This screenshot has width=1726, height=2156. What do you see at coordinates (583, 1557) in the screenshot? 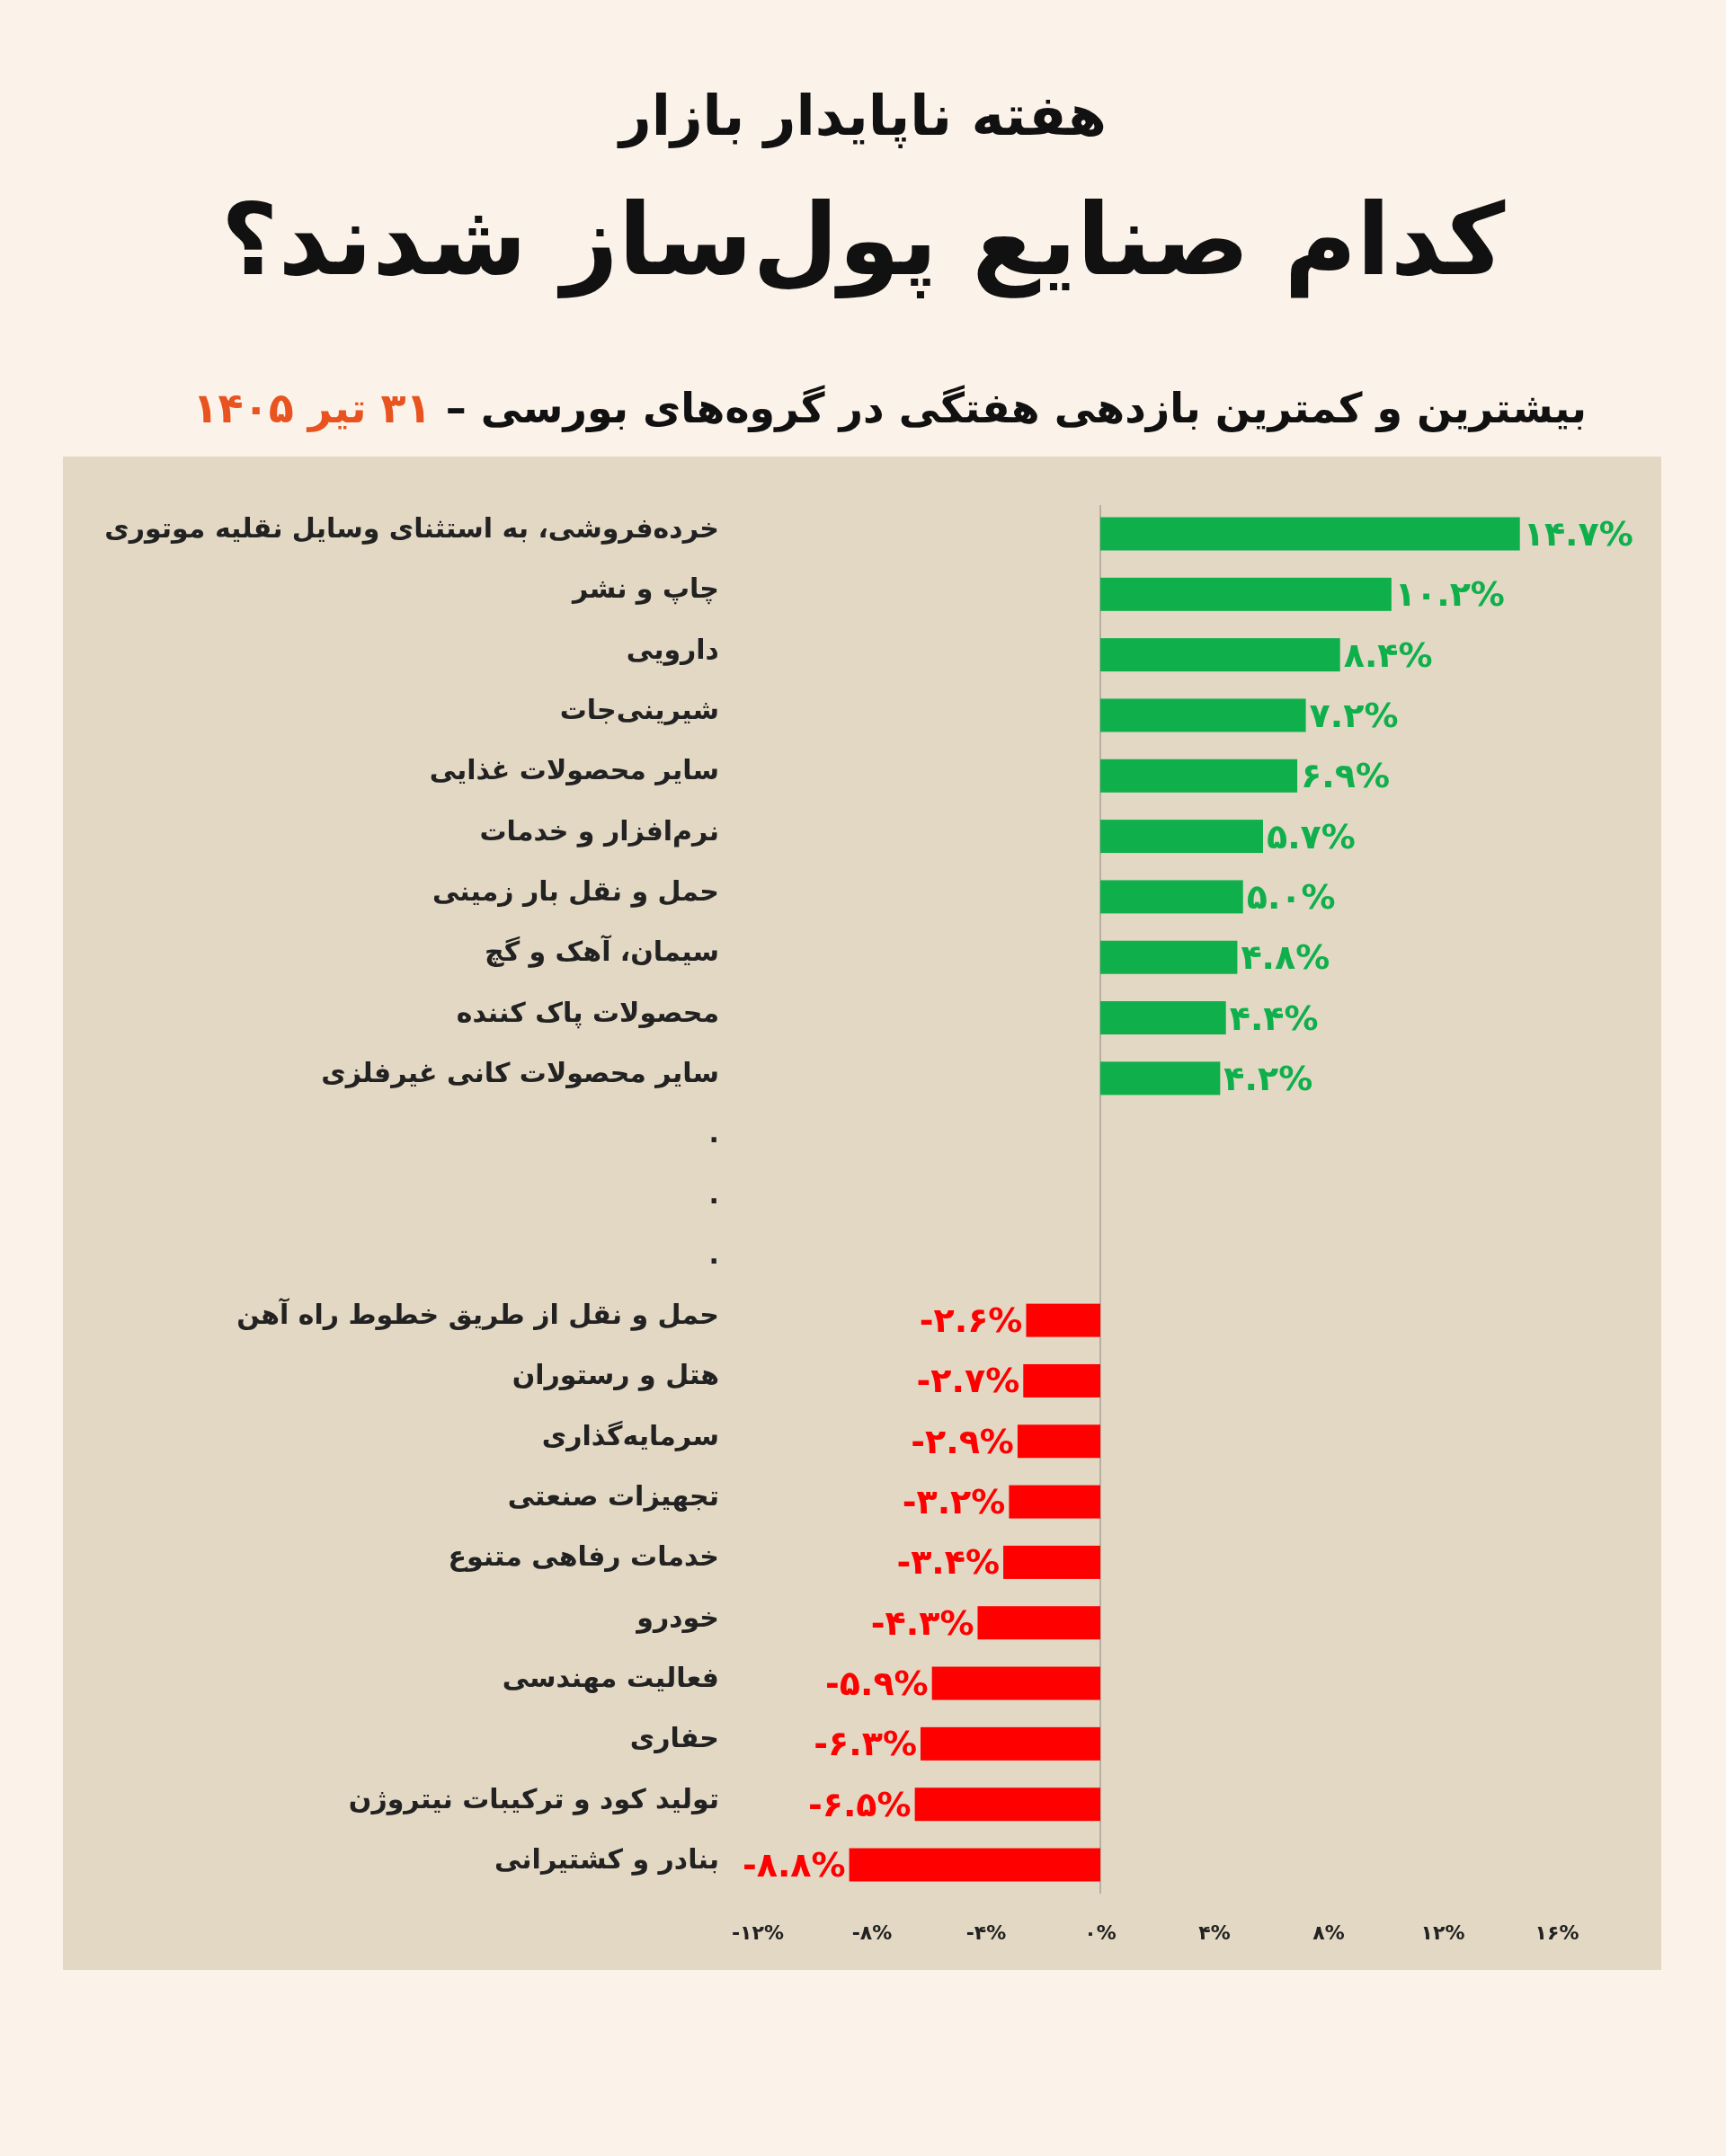
I see `y-tick-label: خدمات رفاهی متنوع` at bounding box center [583, 1557].